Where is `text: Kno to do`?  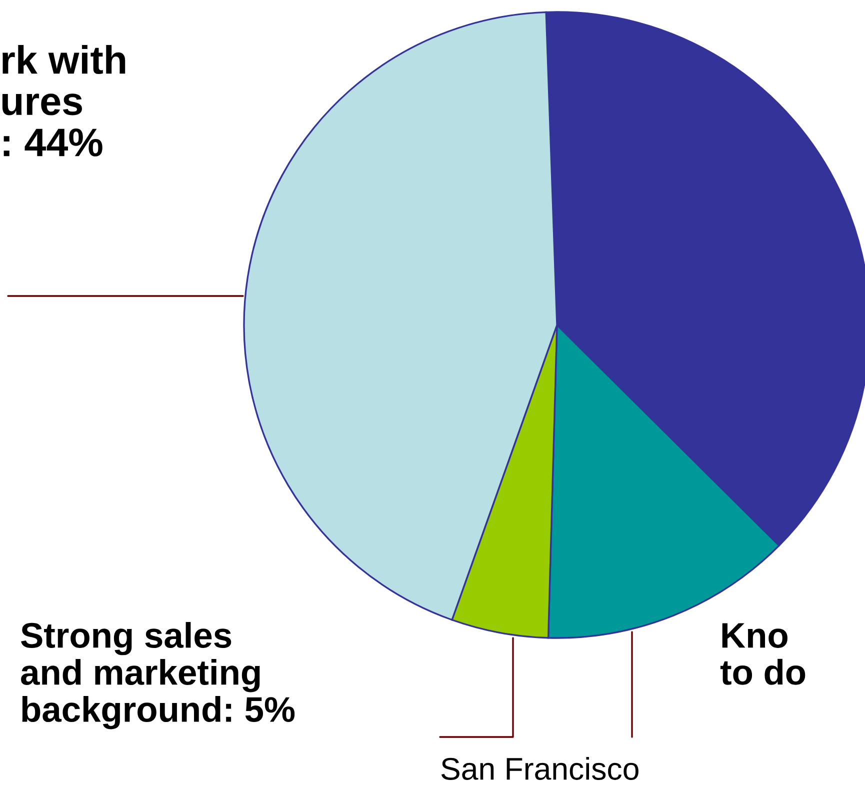 text: Kno to do is located at coordinates (763, 654).